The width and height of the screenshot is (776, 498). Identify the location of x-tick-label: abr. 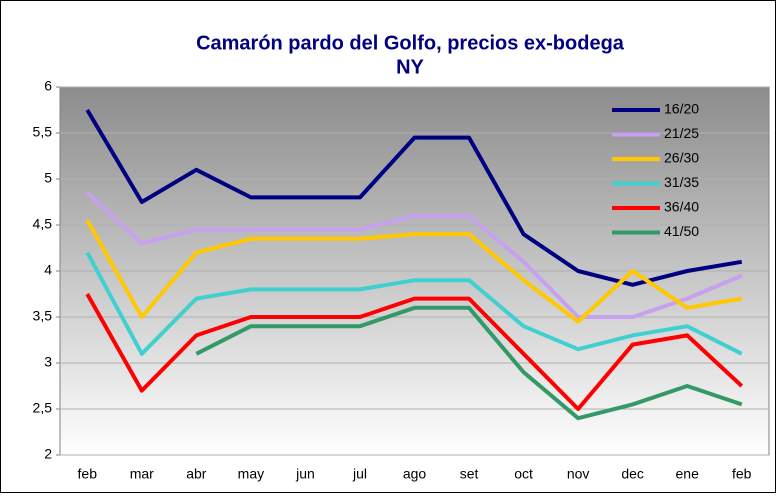
(196, 474).